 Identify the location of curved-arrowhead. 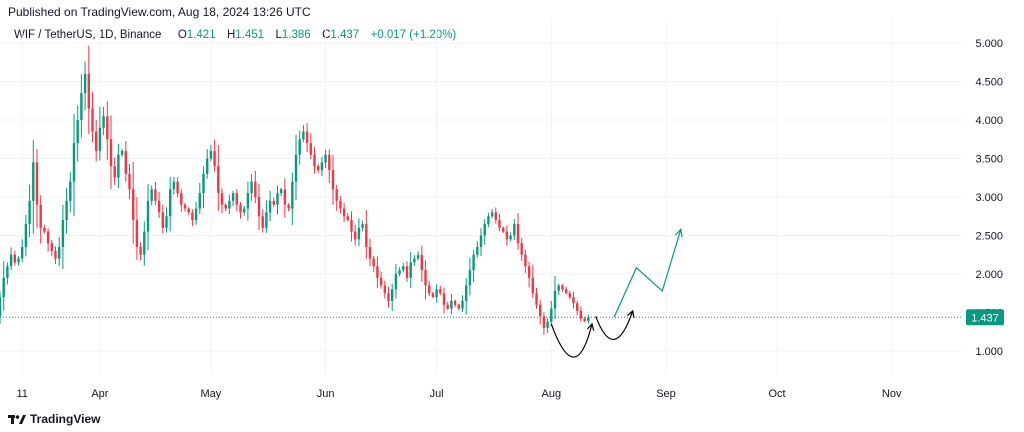
(631, 313).